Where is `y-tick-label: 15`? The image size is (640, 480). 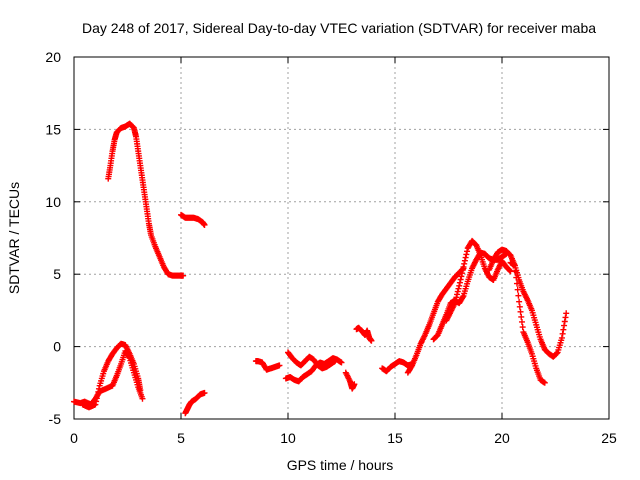
y-tick-label: 15 is located at coordinates (53, 129).